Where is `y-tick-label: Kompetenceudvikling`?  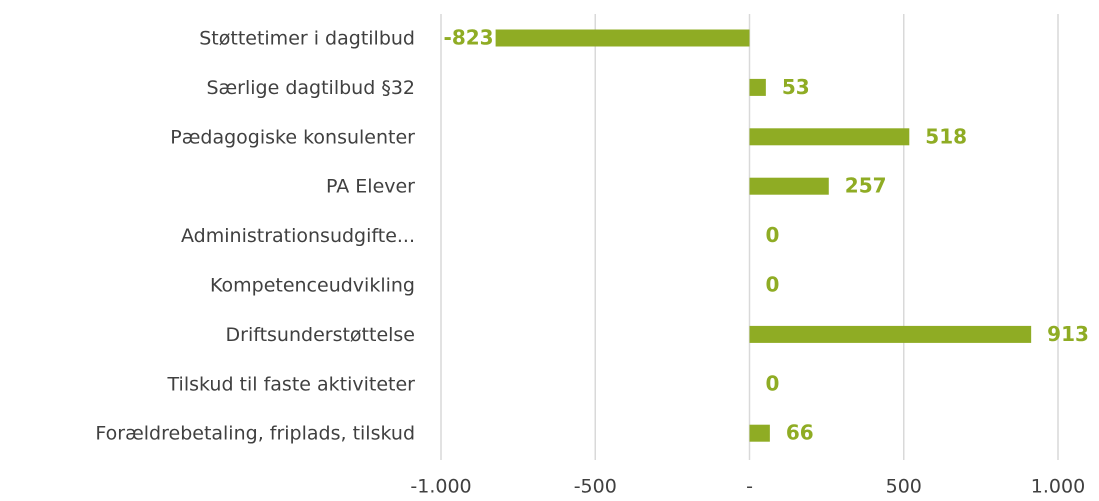
y-tick-label: Kompetenceudvikling is located at coordinates (312, 286).